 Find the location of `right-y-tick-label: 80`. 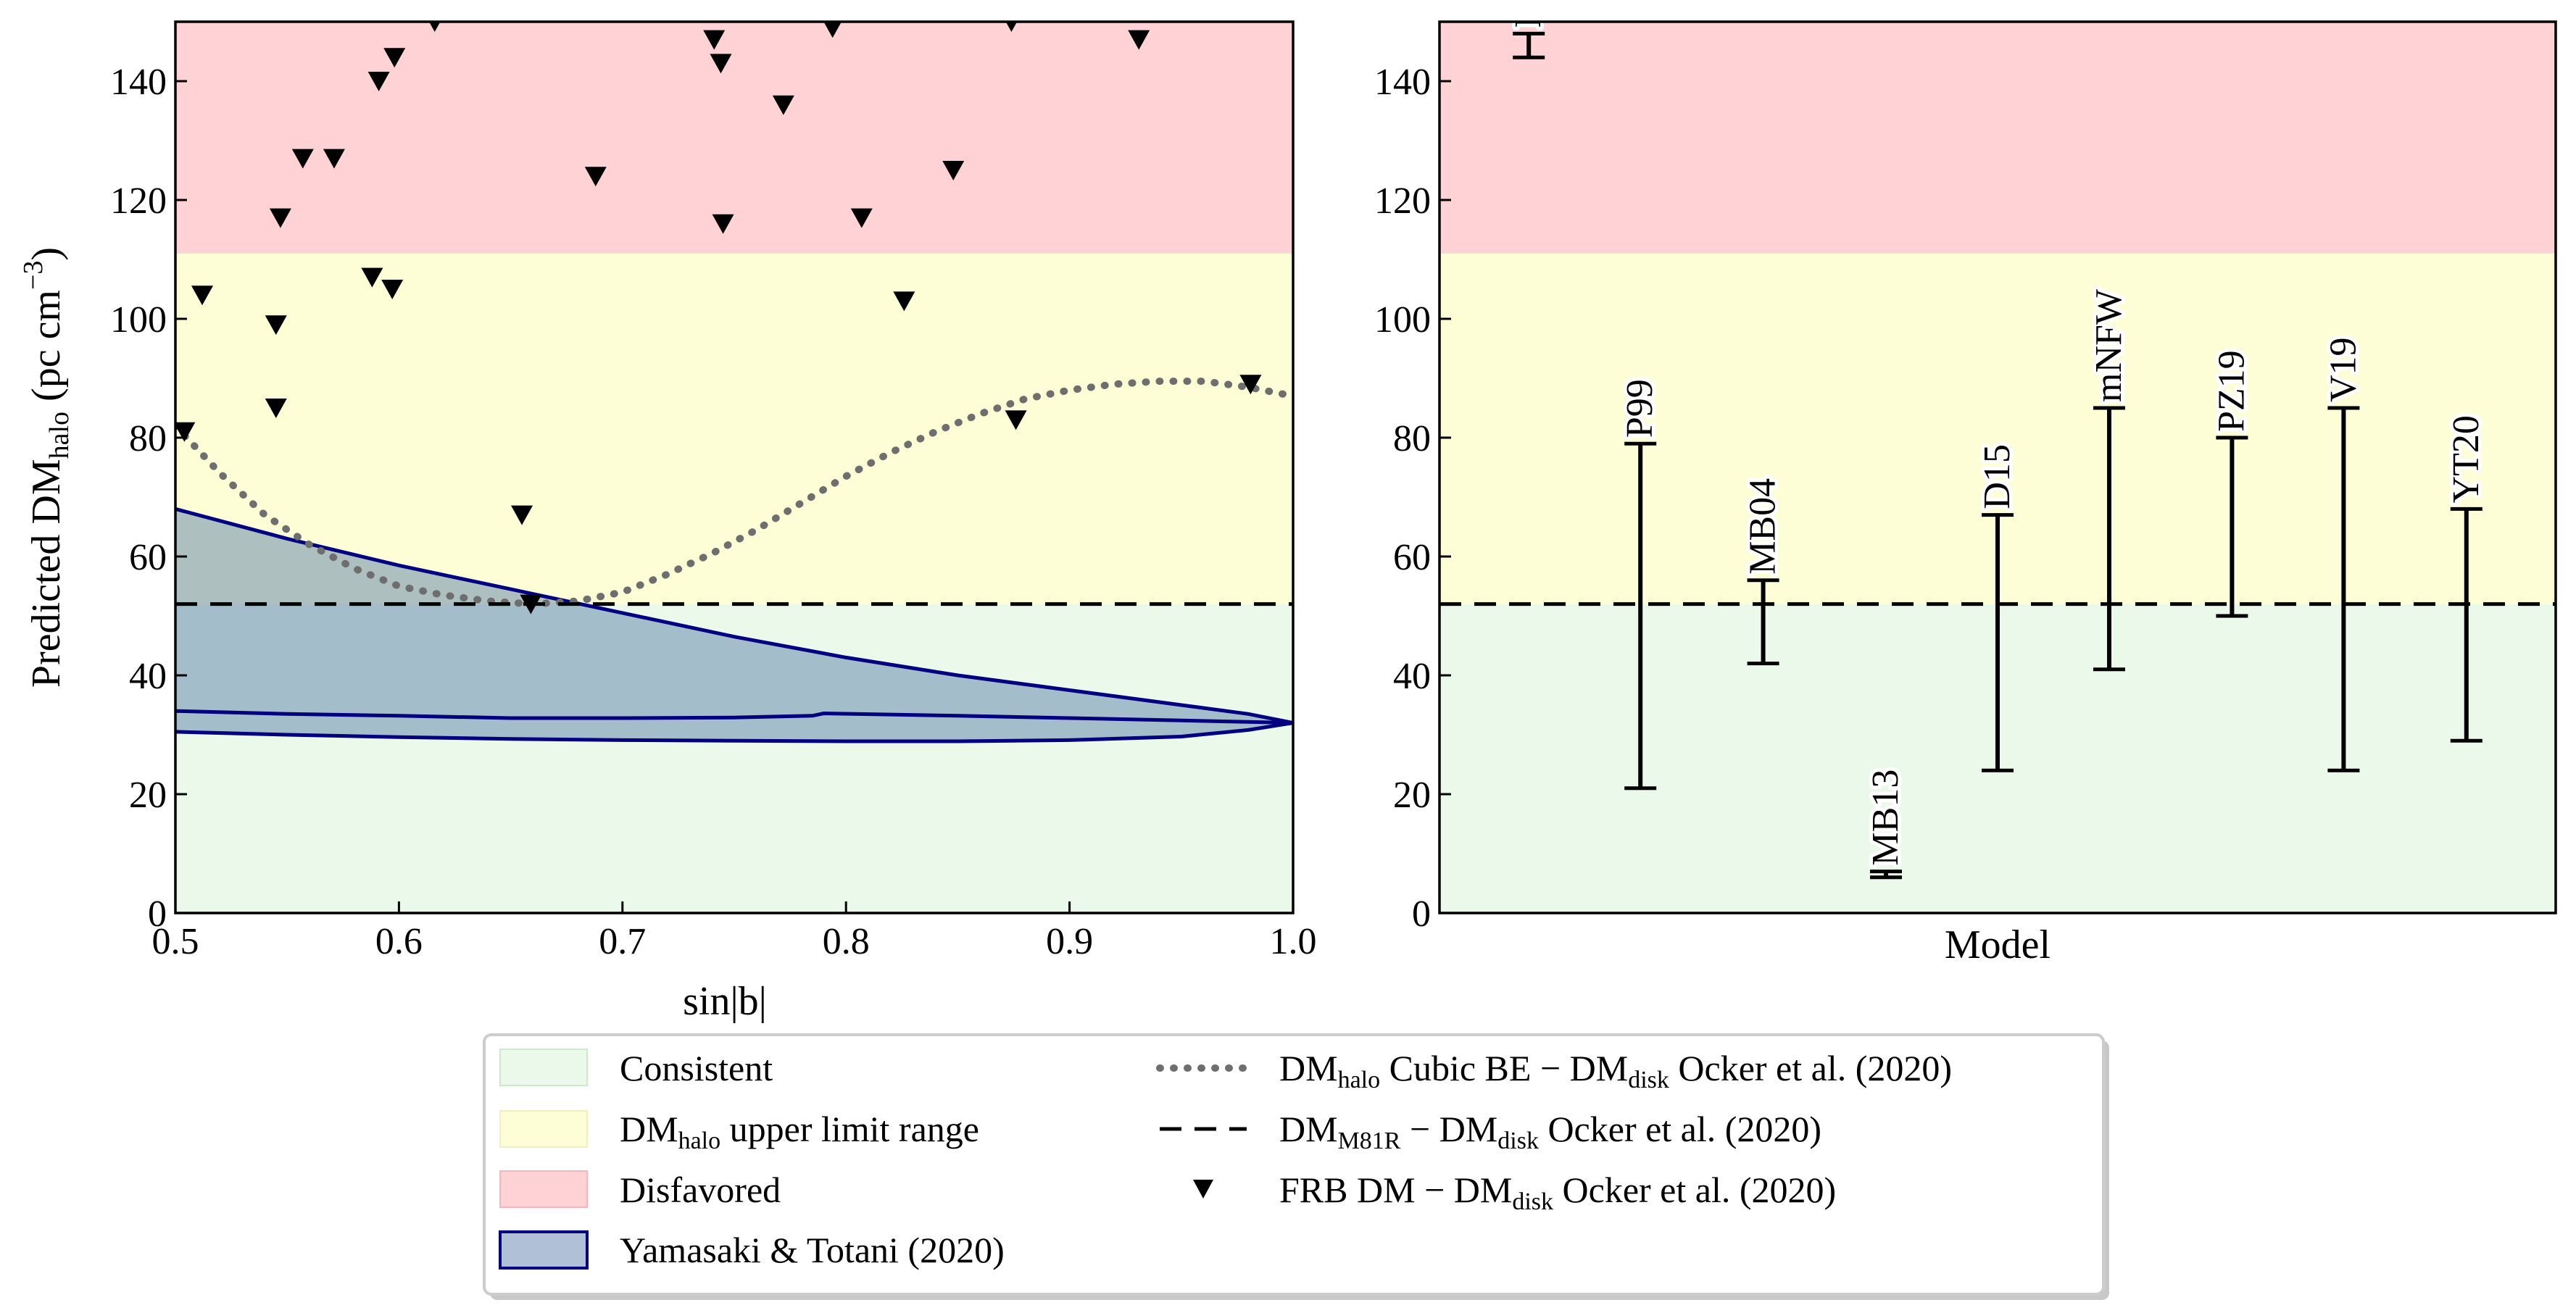

right-y-tick-label: 80 is located at coordinates (1412, 438).